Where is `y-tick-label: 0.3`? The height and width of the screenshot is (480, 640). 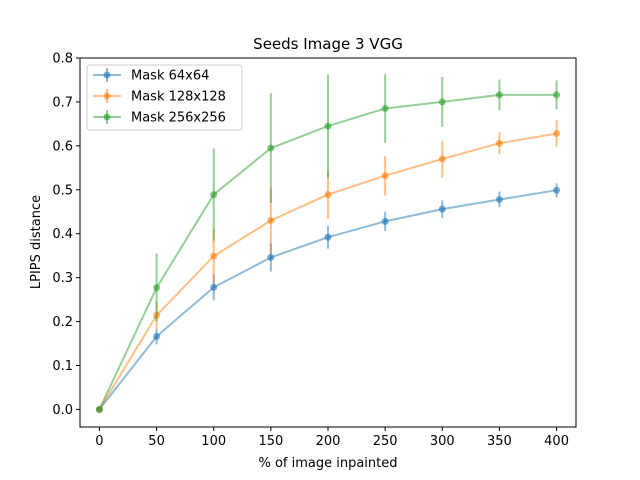 y-tick-label: 0.3 is located at coordinates (62, 278).